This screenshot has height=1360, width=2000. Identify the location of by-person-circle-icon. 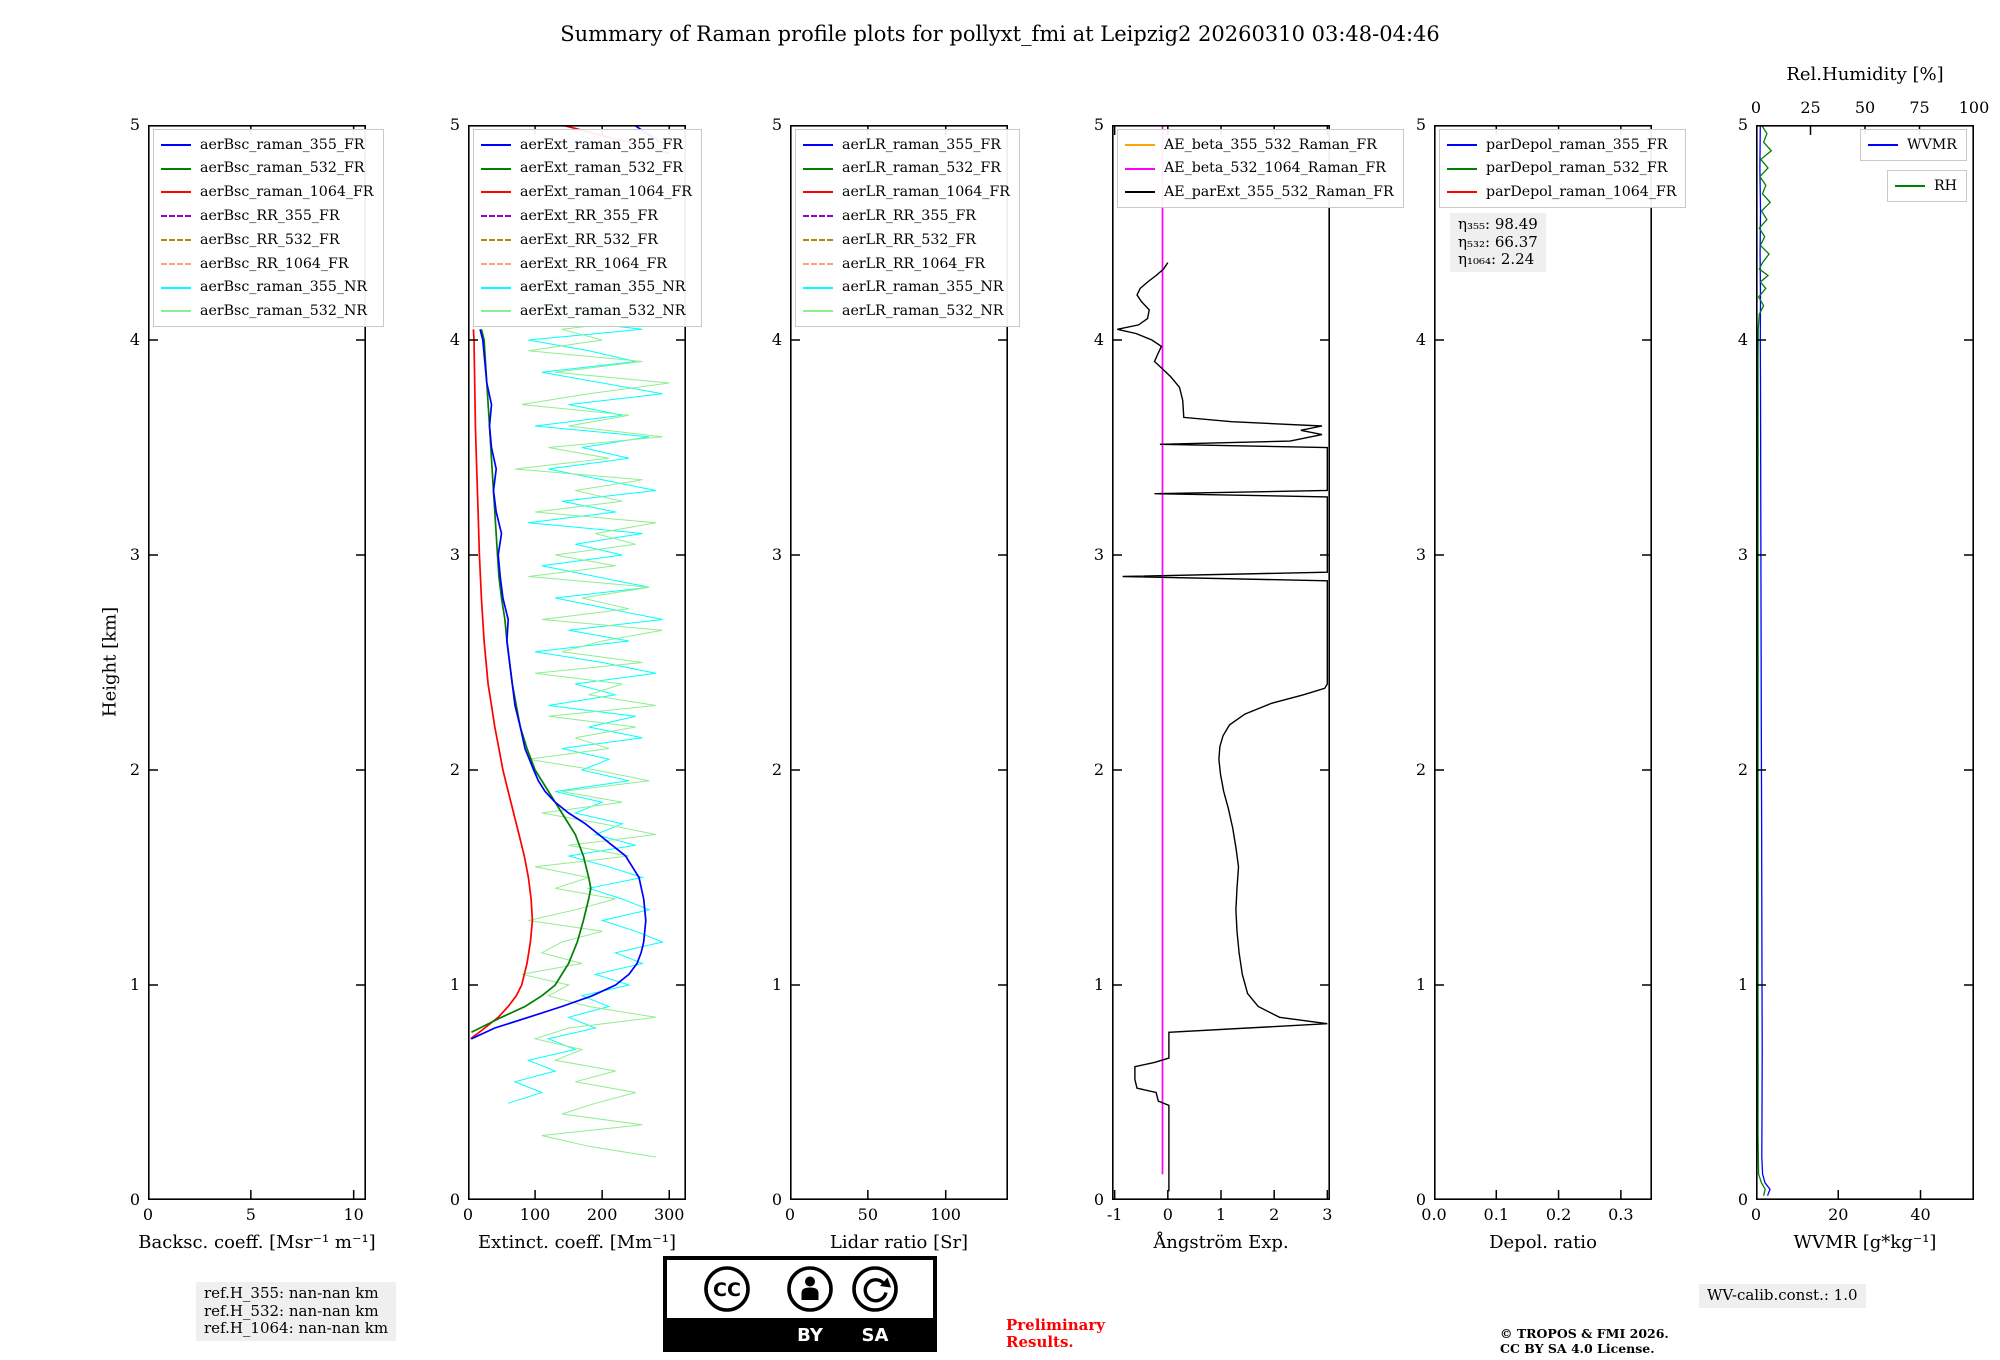
(810, 1289).